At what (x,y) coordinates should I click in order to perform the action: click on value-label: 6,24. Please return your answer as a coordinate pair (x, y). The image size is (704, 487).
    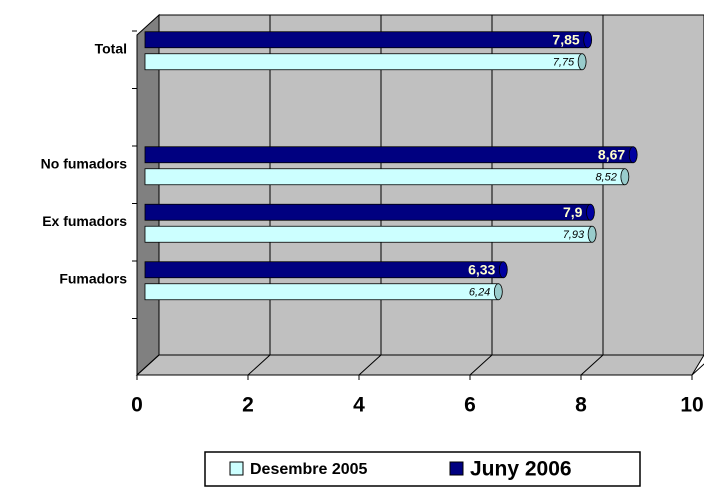
    Looking at the image, I should click on (479, 293).